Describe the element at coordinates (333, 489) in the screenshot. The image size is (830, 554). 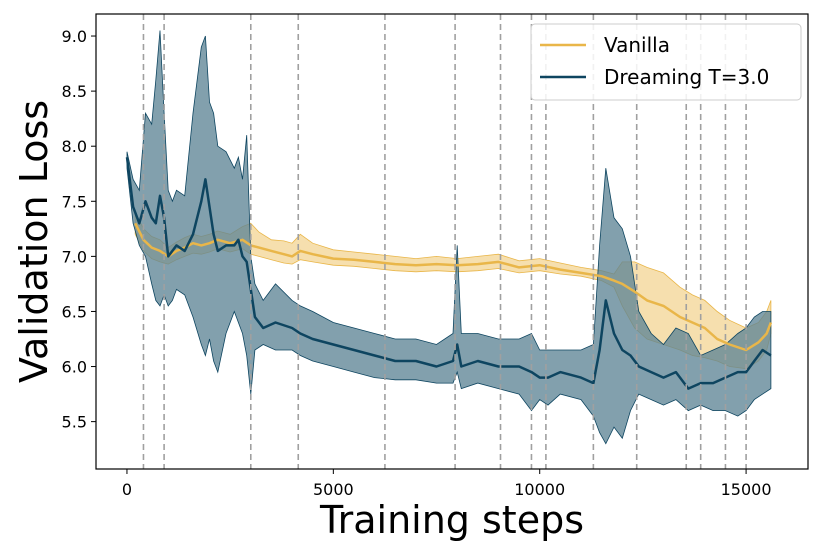
I see `x-tick-label: 5000` at that location.